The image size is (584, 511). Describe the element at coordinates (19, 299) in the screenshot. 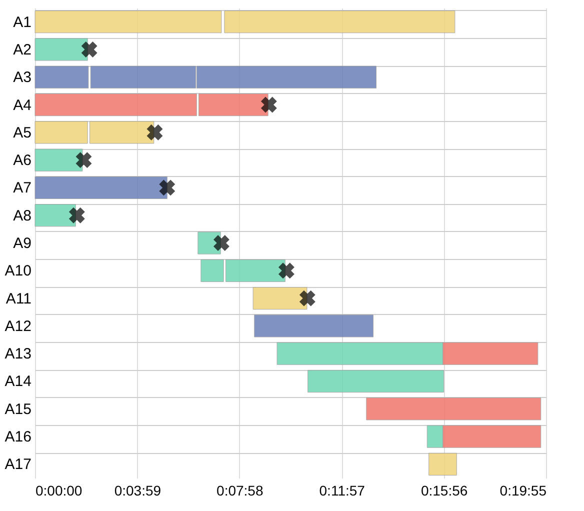

I see `y-tick-label: A11` at that location.